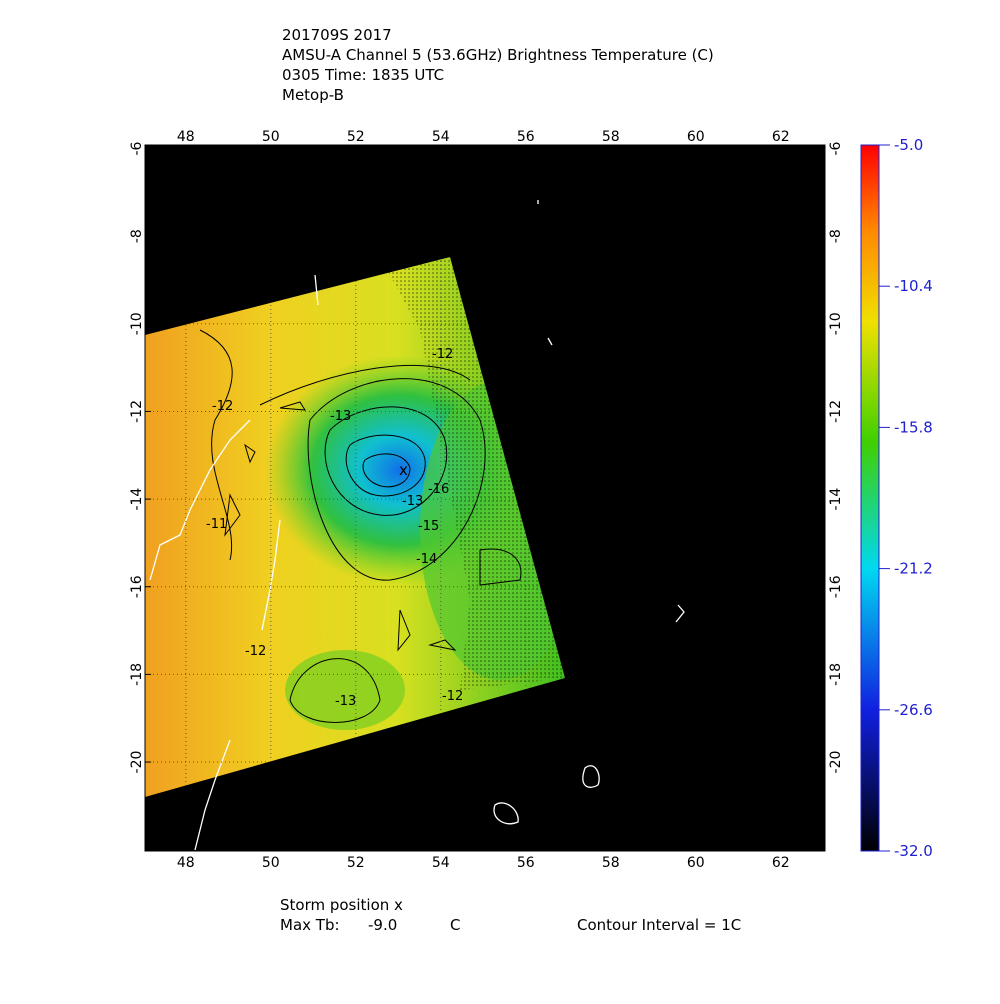 The height and width of the screenshot is (1004, 1000). Describe the element at coordinates (913, 569) in the screenshot. I see `colorbar-label: -21.2` at that location.